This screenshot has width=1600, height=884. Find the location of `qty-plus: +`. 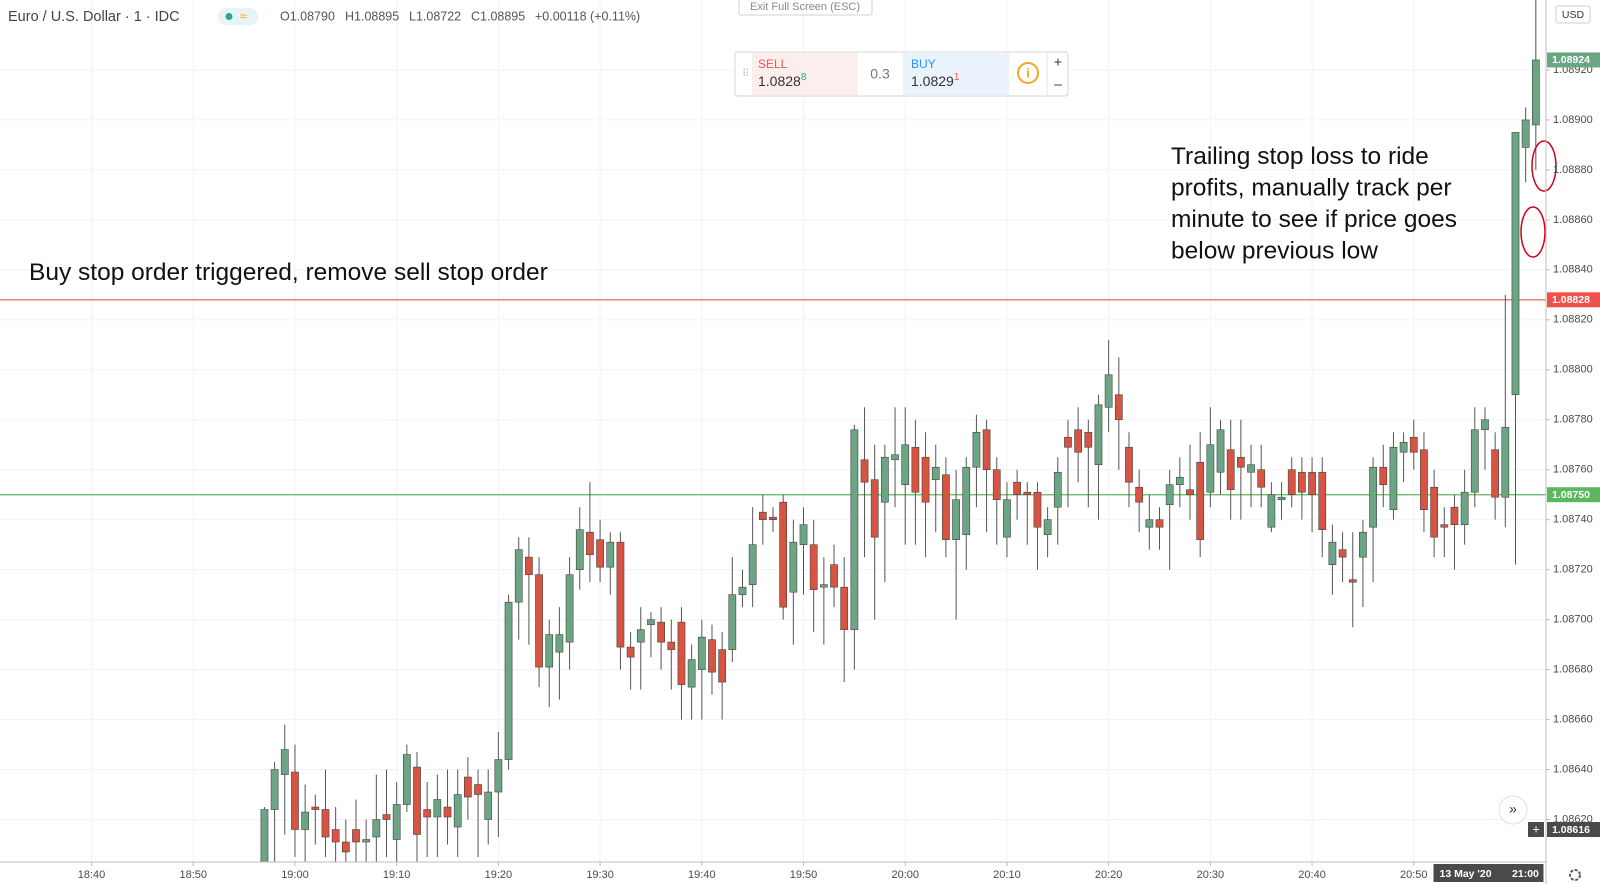

qty-plus: + is located at coordinates (1058, 62).